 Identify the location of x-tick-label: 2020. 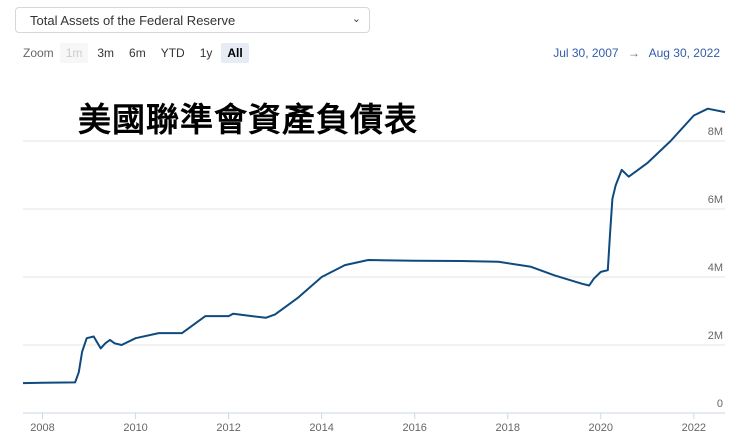
(601, 428).